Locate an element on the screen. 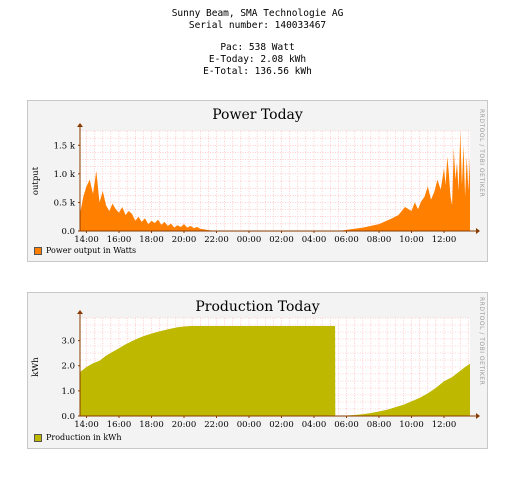 The width and height of the screenshot is (515, 480). production-chart-title: Production Today is located at coordinates (257, 307).